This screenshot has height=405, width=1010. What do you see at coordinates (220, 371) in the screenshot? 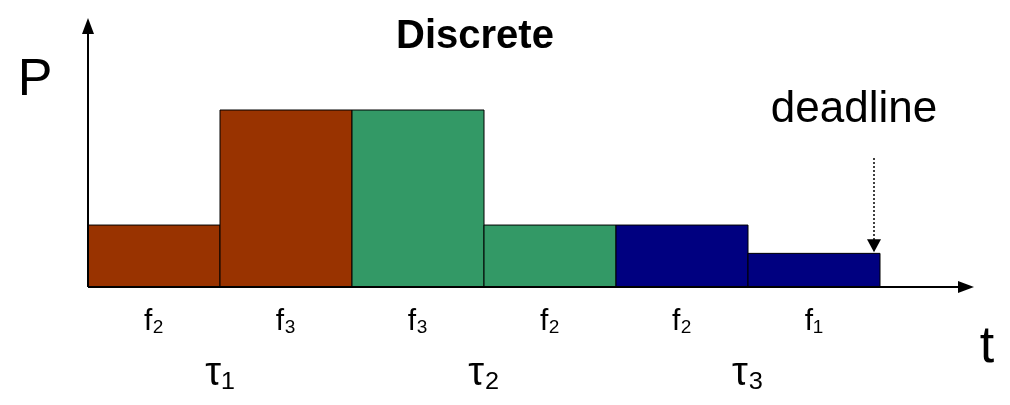
I see `text: τ₁` at bounding box center [220, 371].